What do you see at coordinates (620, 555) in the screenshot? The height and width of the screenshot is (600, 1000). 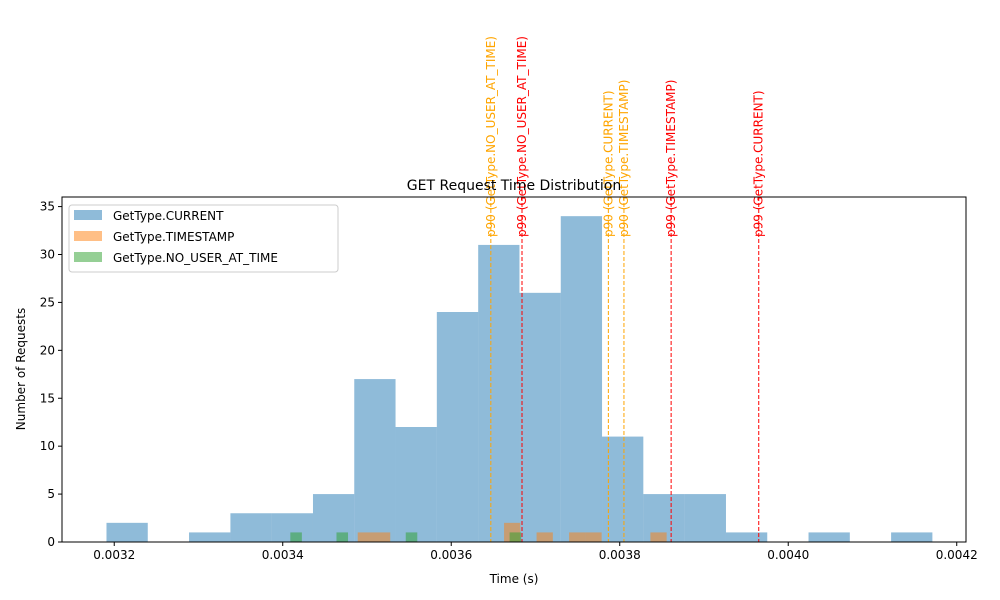 I see `x-tick-label: 0.0038` at bounding box center [620, 555].